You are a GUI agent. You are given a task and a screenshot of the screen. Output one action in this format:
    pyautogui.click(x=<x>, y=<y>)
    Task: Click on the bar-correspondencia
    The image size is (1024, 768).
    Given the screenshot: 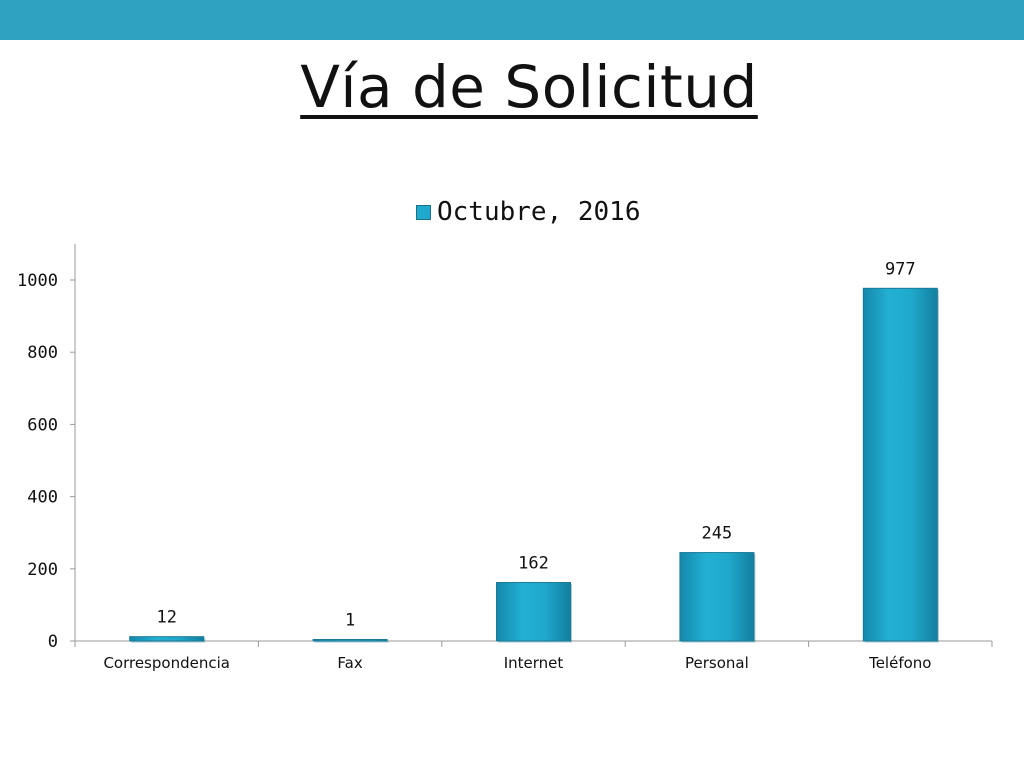 What is the action you would take?
    pyautogui.click(x=167, y=639)
    